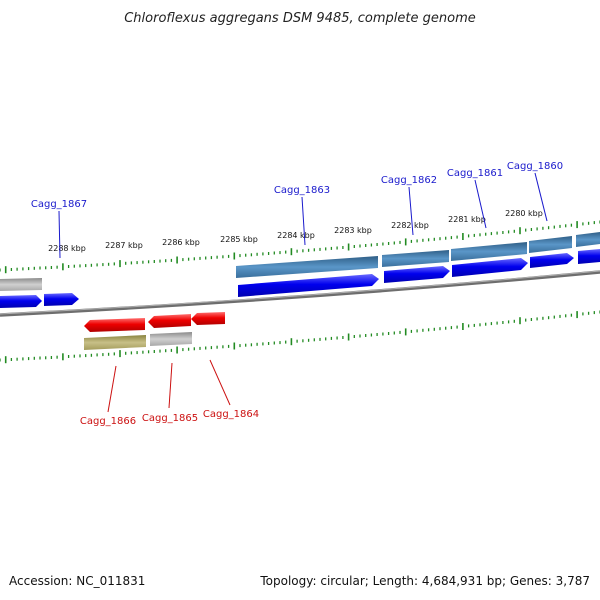  Describe the element at coordinates (108, 421) in the screenshot. I see `feature-label-cagg-1866: Cagg_1866` at that location.